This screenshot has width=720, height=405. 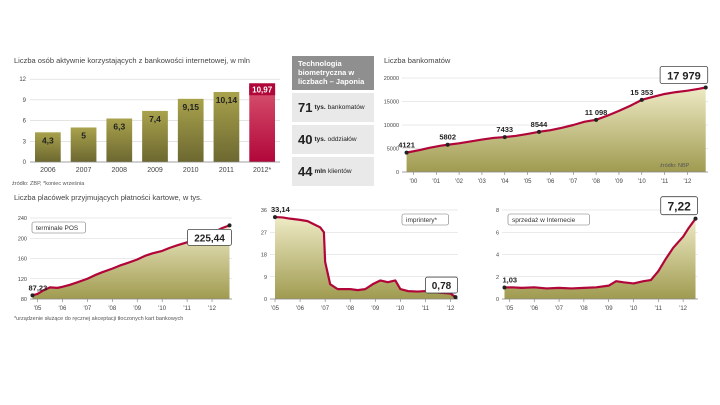 I want to click on x-tick-label: '02, so click(x=459, y=182).